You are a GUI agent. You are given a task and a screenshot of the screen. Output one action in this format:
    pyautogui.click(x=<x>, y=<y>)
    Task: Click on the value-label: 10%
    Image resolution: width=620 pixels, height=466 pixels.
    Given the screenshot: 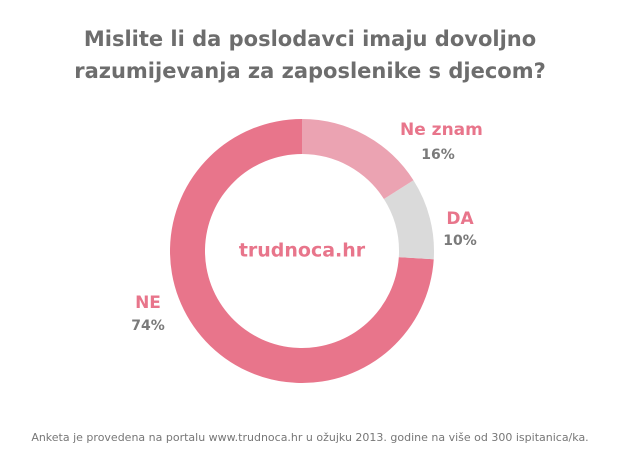 What is the action you would take?
    pyautogui.click(x=460, y=241)
    